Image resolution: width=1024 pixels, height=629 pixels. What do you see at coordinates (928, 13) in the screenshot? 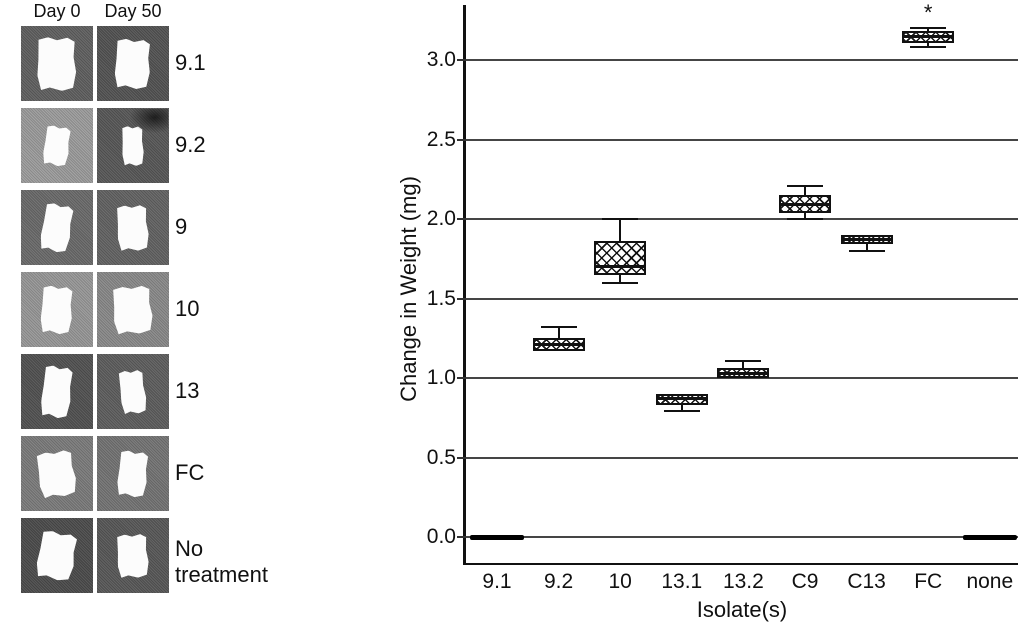
I see `significance-asterisk: *` at bounding box center [928, 13].